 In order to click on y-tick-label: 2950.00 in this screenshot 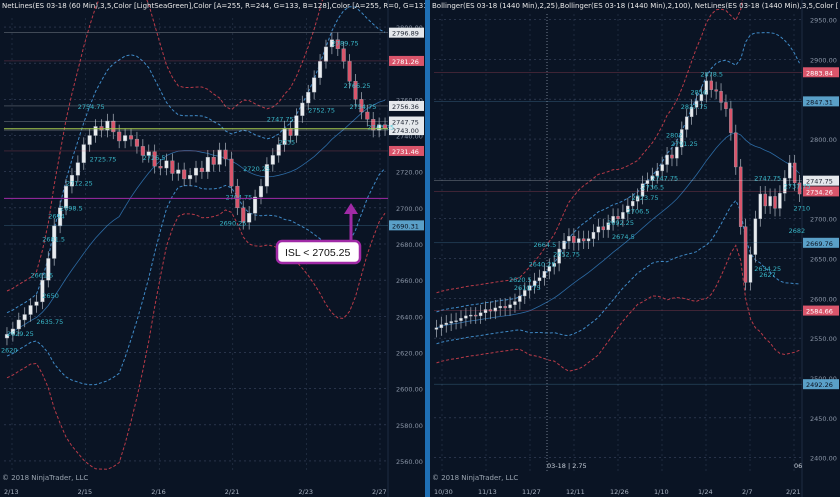, I will do `click(823, 21)`.